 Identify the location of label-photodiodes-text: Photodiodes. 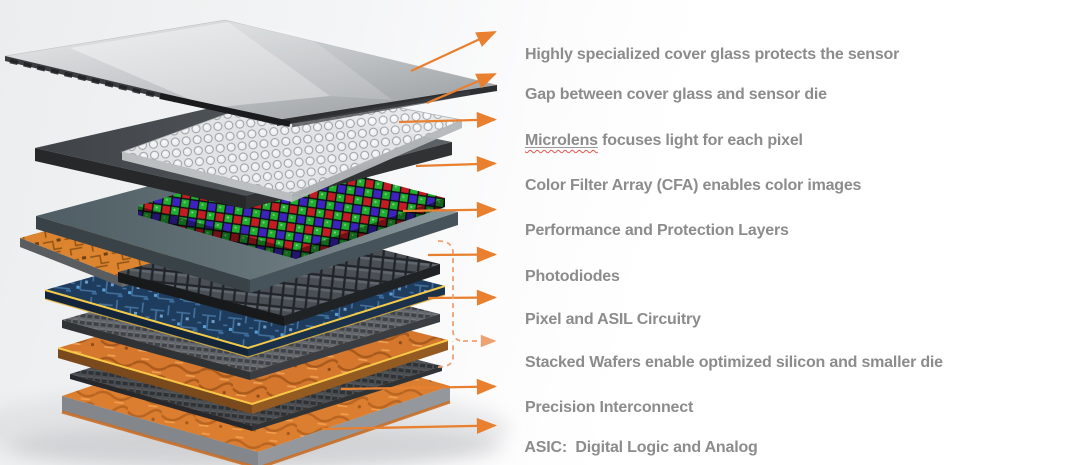
(572, 276).